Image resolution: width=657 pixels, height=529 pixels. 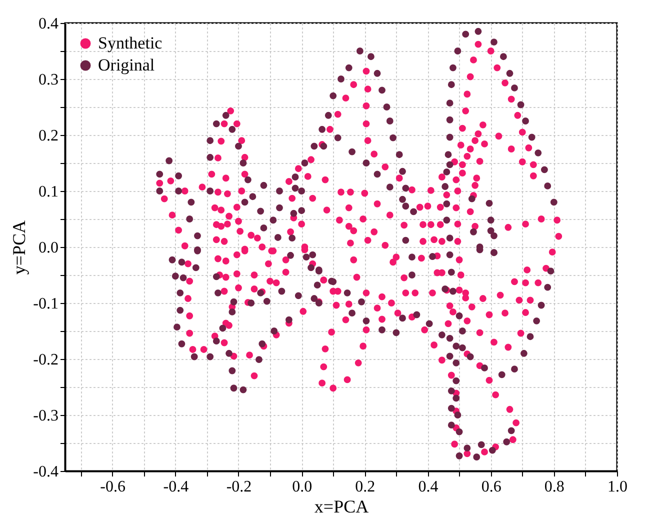 What do you see at coordinates (491, 487) in the screenshot?
I see `x-tick-label: 0.6` at bounding box center [491, 487].